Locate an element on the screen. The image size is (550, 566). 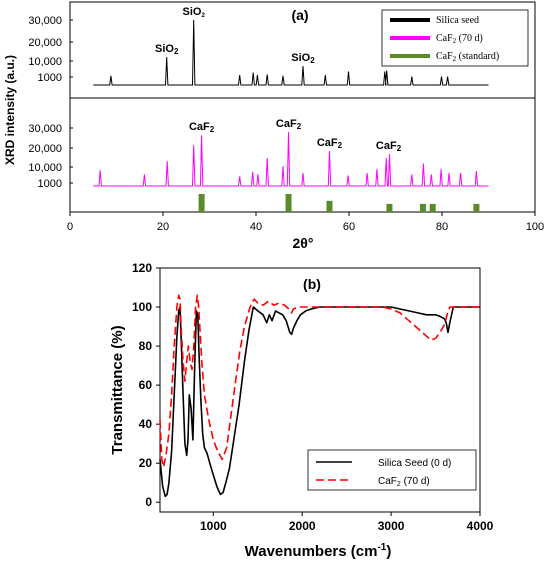
x-tick-label: 3000 is located at coordinates (391, 526).